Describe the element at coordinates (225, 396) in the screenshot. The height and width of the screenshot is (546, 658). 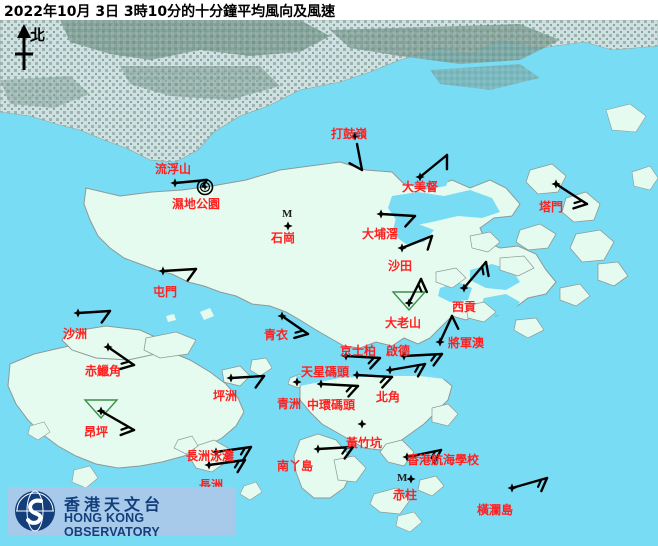
I see `station-label-peng-chau: 坪洲` at that location.